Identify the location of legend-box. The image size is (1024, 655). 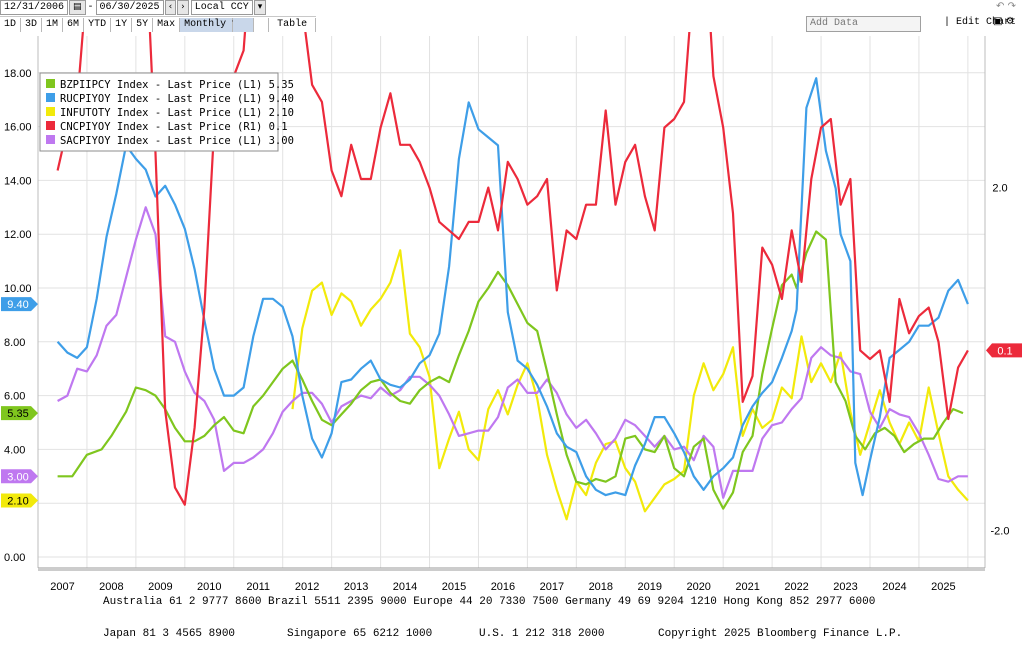
(159, 112).